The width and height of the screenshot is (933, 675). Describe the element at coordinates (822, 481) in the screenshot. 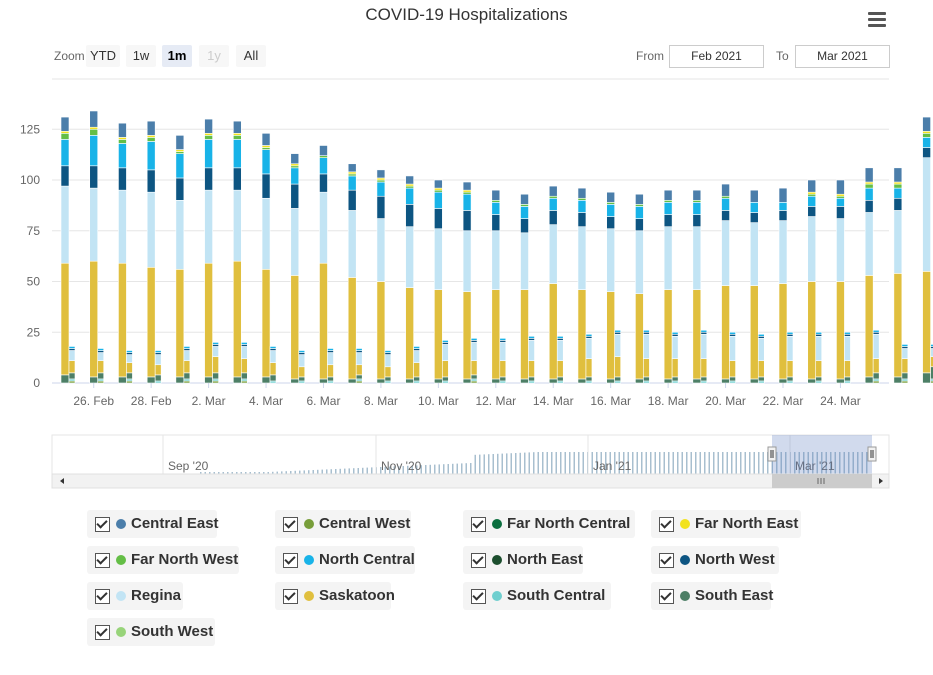

I see `scrollbar-thumb` at that location.